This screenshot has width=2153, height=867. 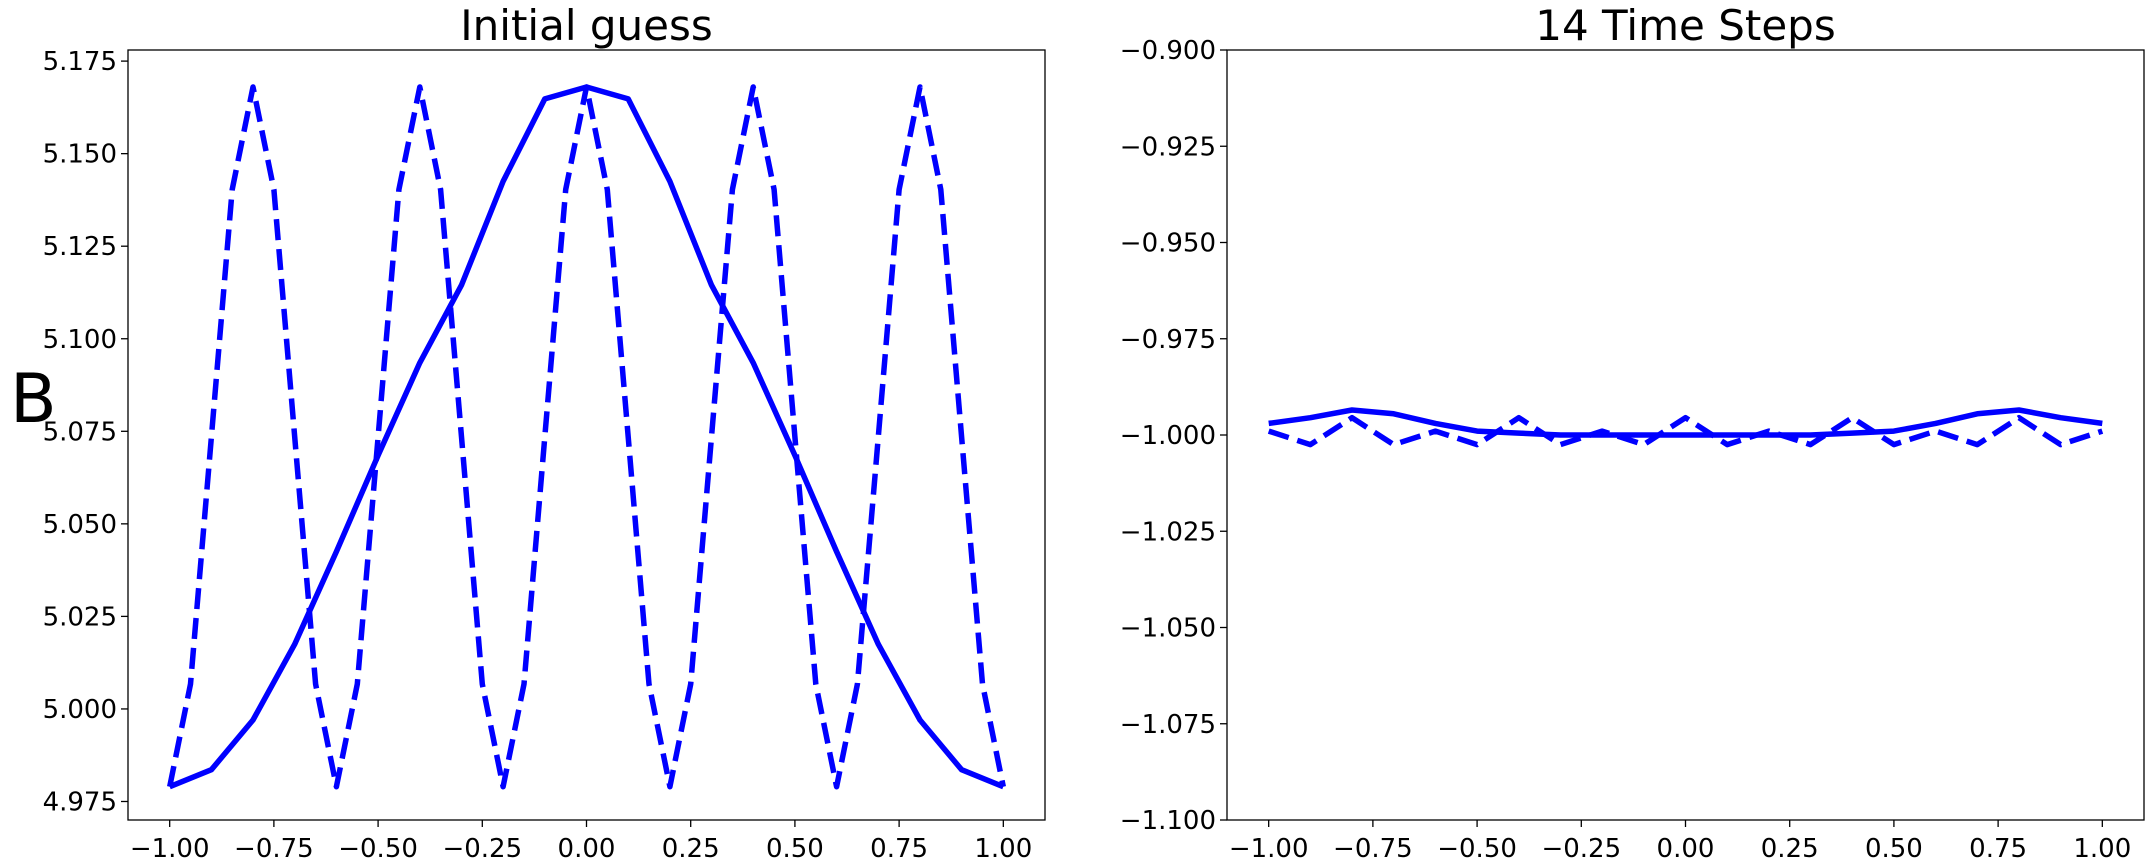 I want to click on y-tick-label: −0.925, so click(x=1168, y=147).